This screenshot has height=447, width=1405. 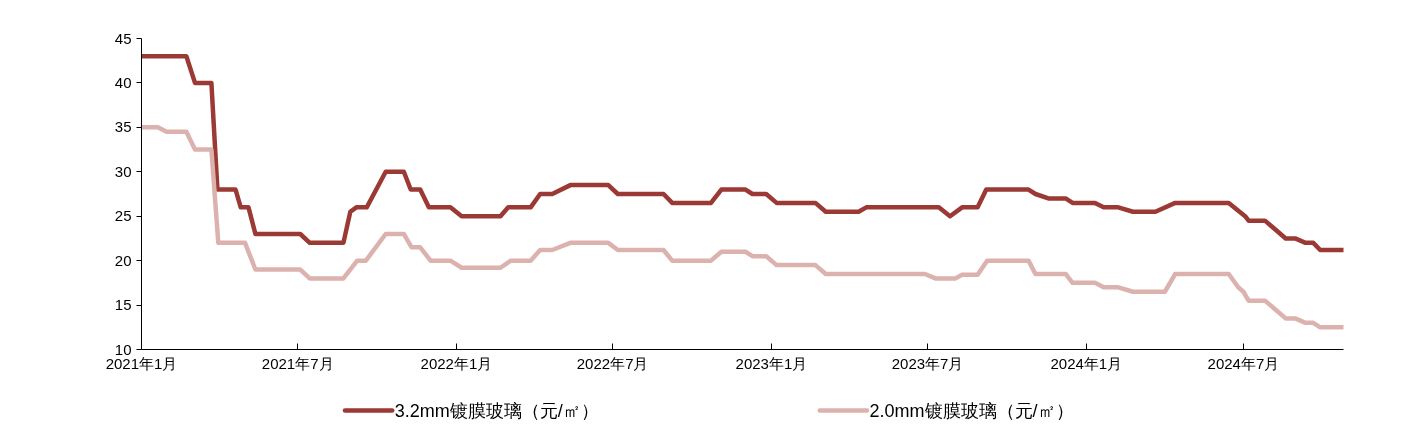 I want to click on y-tick-label: 35, so click(x=123, y=127).